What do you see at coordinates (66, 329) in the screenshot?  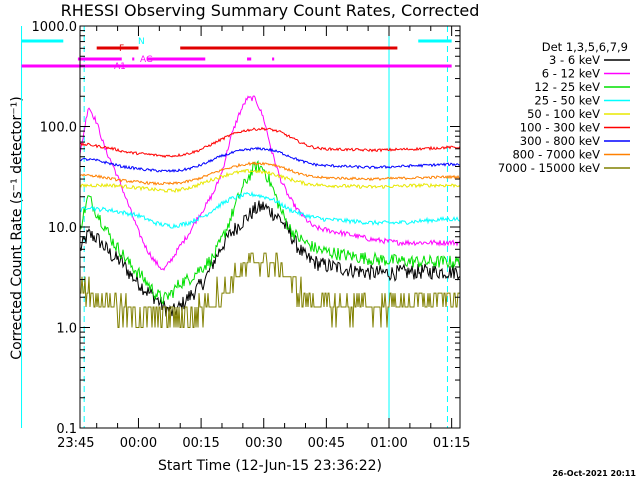 I see `y-tick-label-2: 1.0` at bounding box center [66, 329].